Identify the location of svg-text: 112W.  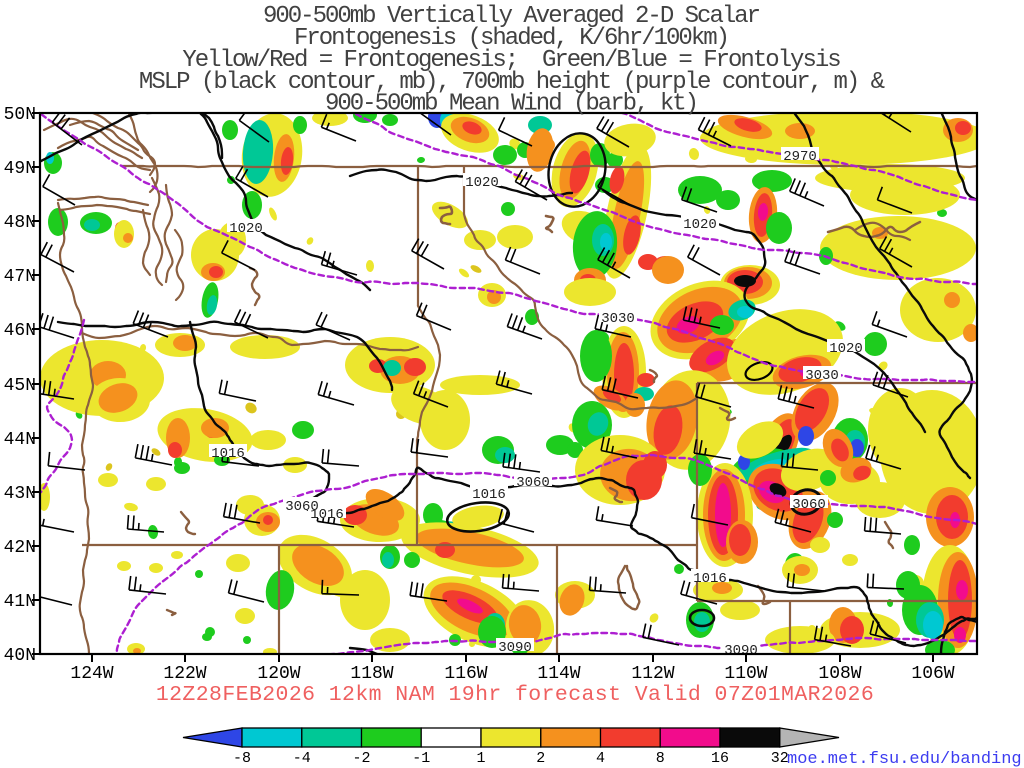
(652, 674).